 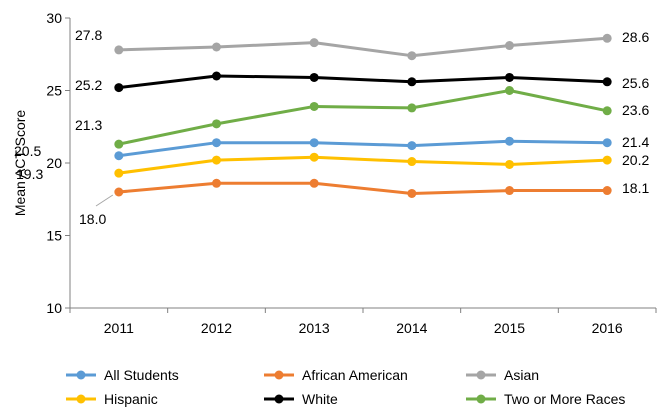 I want to click on x-tick-label: 2013, so click(x=314, y=328).